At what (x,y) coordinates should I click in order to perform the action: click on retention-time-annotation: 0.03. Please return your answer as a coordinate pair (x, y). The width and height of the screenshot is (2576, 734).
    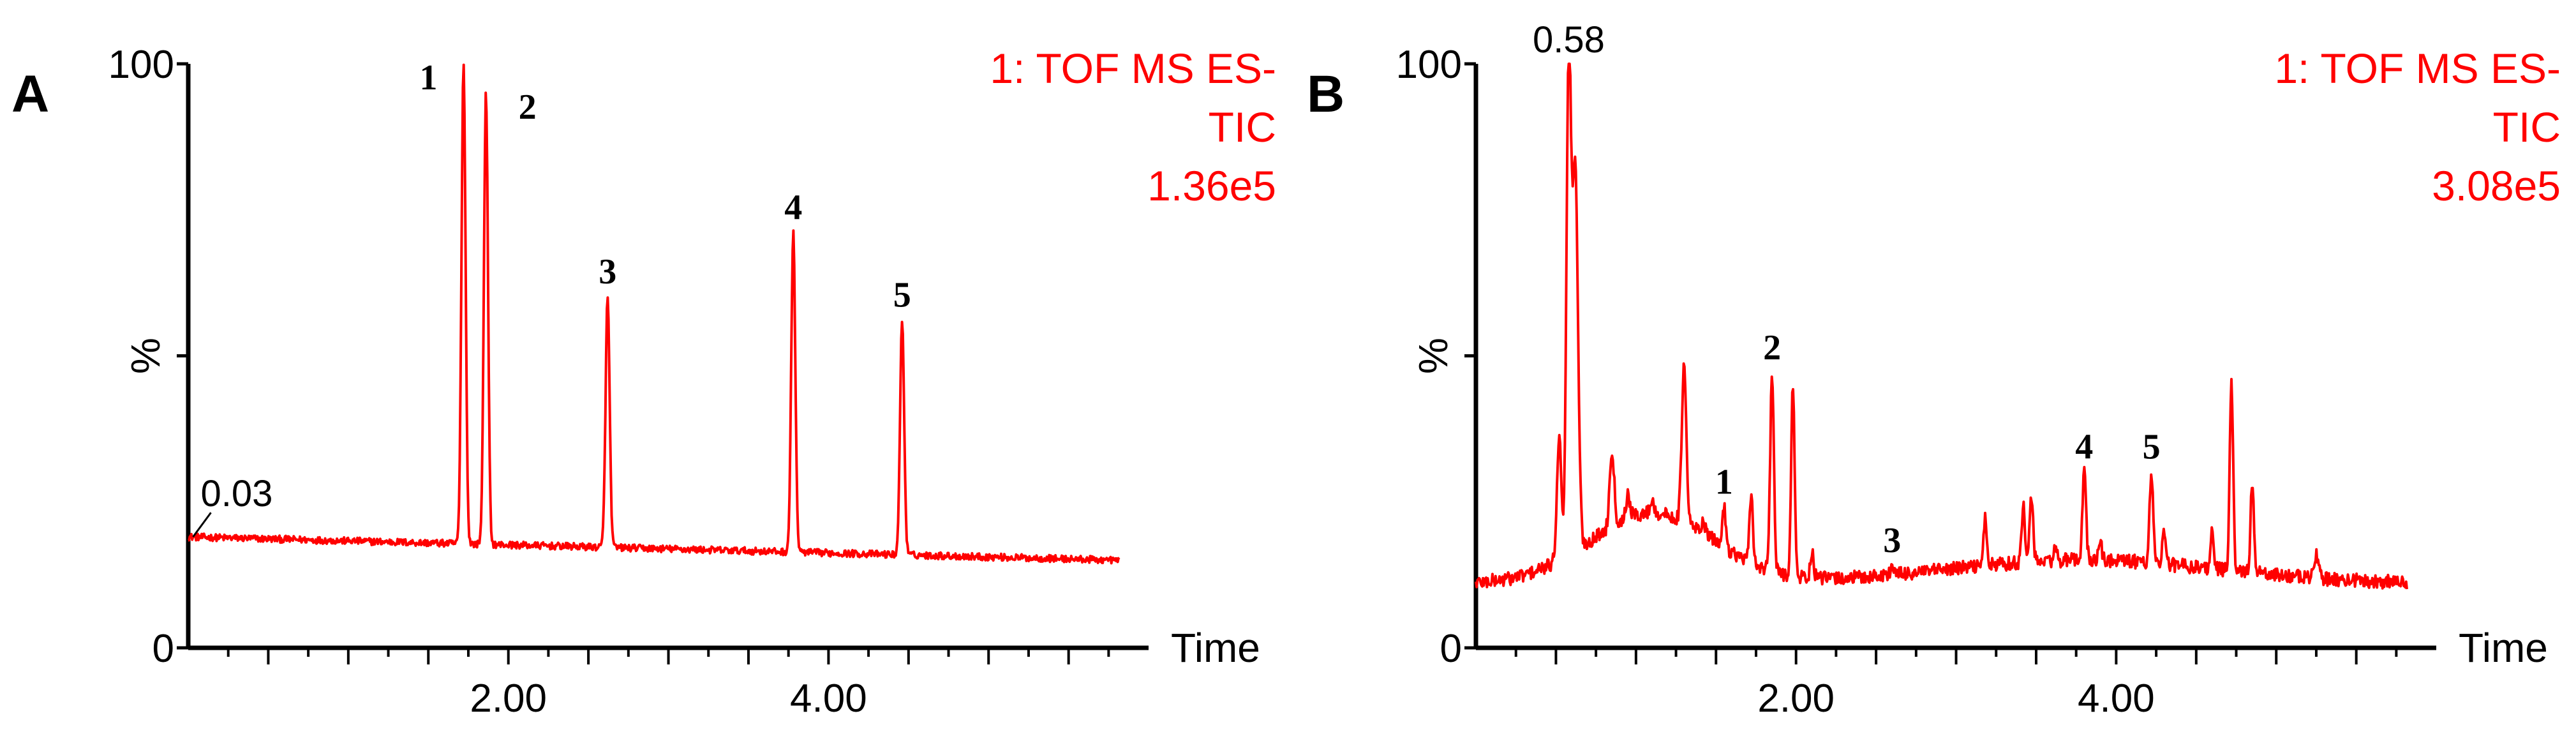
    Looking at the image, I should click on (237, 494).